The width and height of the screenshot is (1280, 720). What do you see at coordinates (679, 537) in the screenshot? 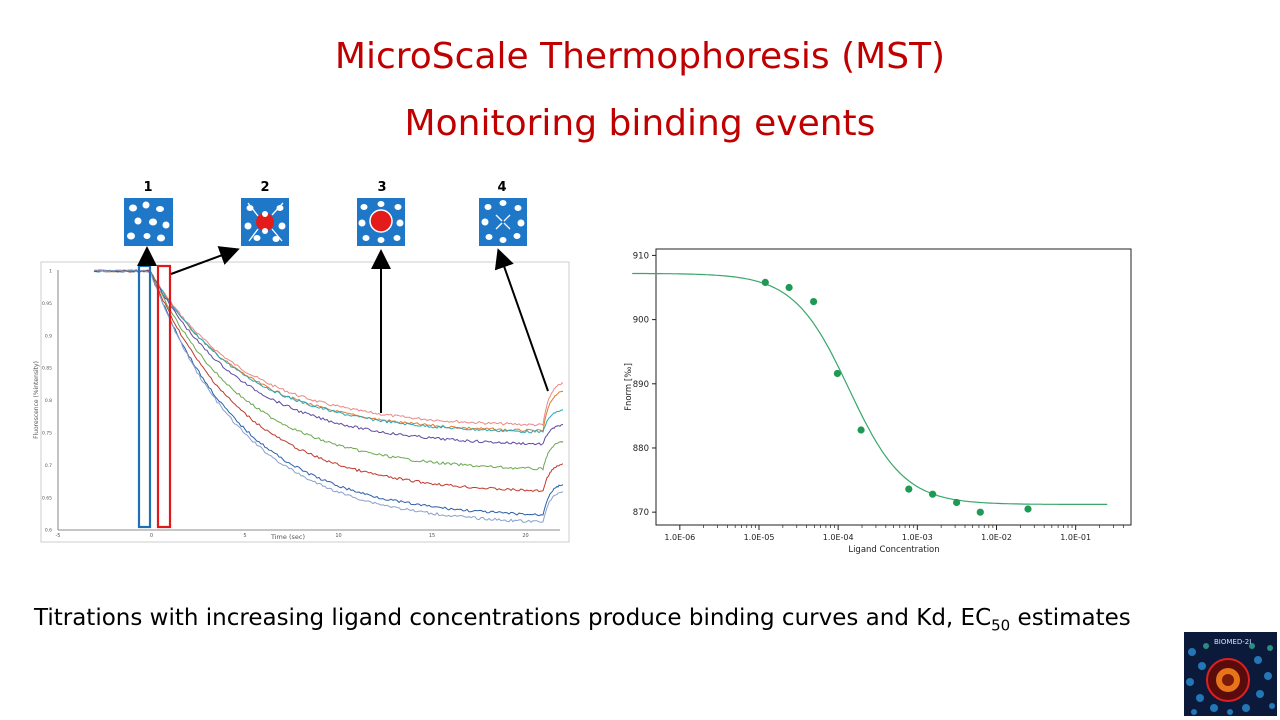
I see `binding-x-tick-label: 1.0E-06` at bounding box center [679, 537].